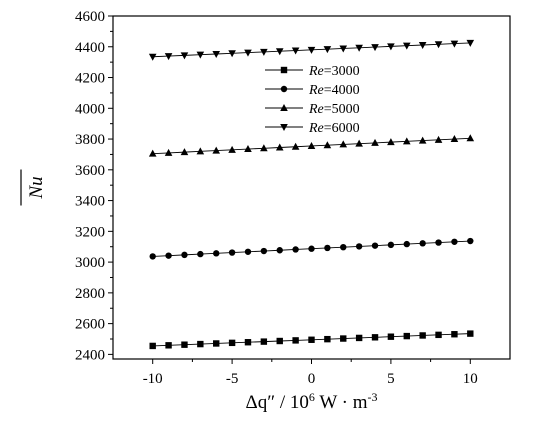 The image size is (550, 424). Describe the element at coordinates (391, 379) in the screenshot. I see `x-tick-label: 5` at that location.